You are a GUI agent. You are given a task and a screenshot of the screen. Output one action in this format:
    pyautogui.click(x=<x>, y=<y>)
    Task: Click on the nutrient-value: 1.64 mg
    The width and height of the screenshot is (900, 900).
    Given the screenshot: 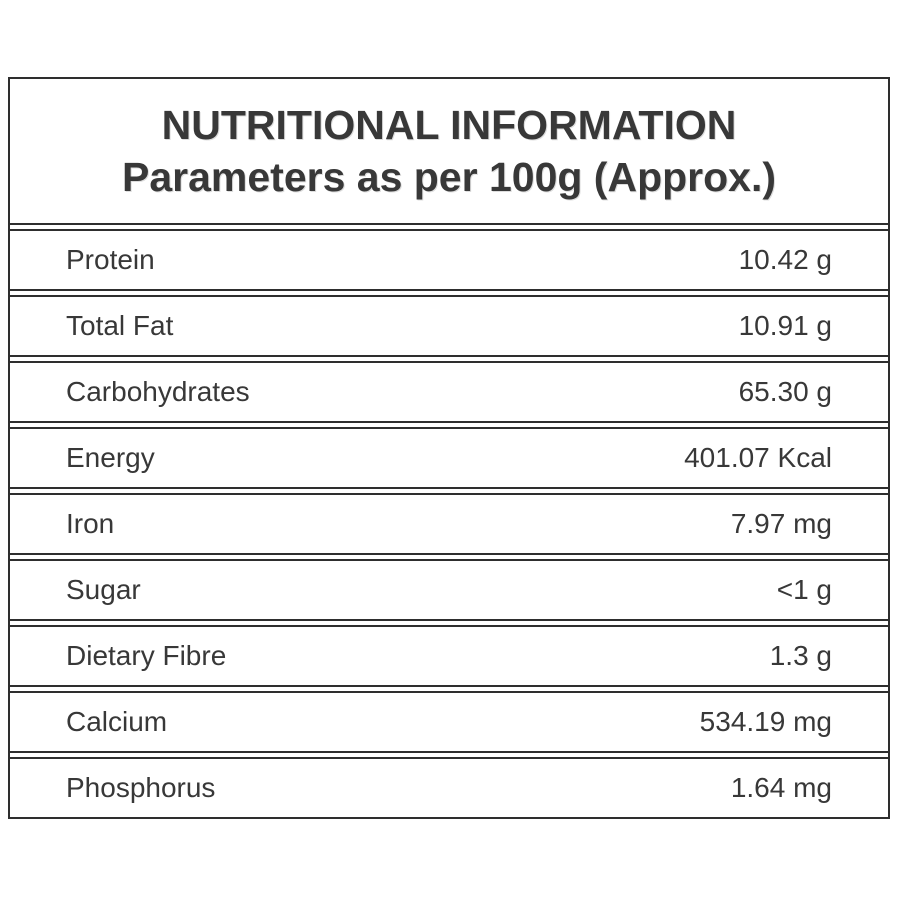 What is the action you would take?
    pyautogui.click(x=781, y=787)
    